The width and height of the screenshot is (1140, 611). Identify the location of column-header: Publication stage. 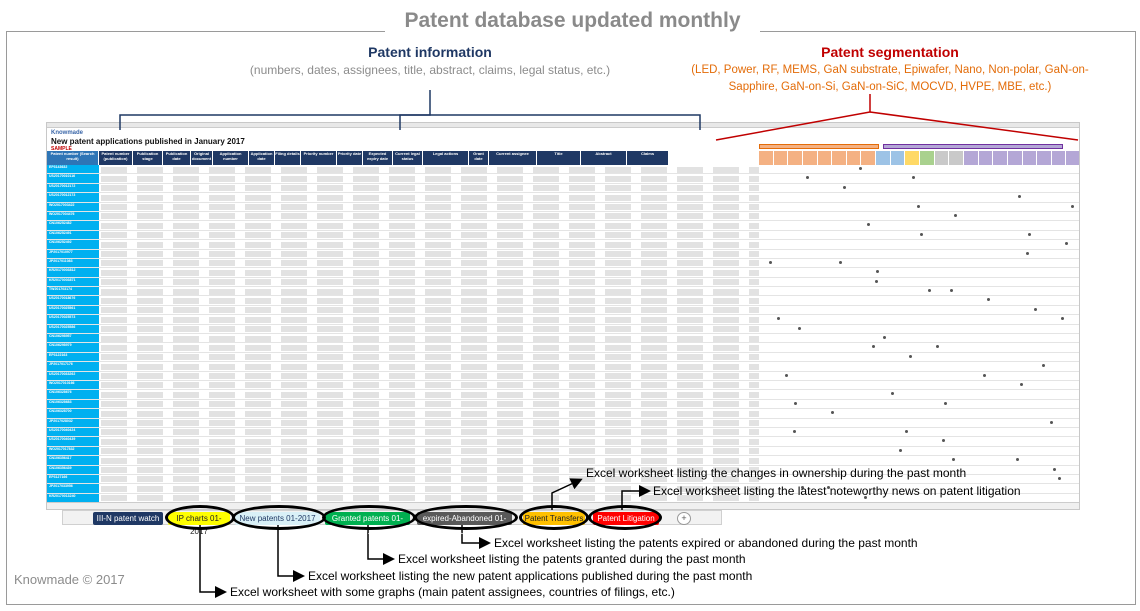
(148, 158).